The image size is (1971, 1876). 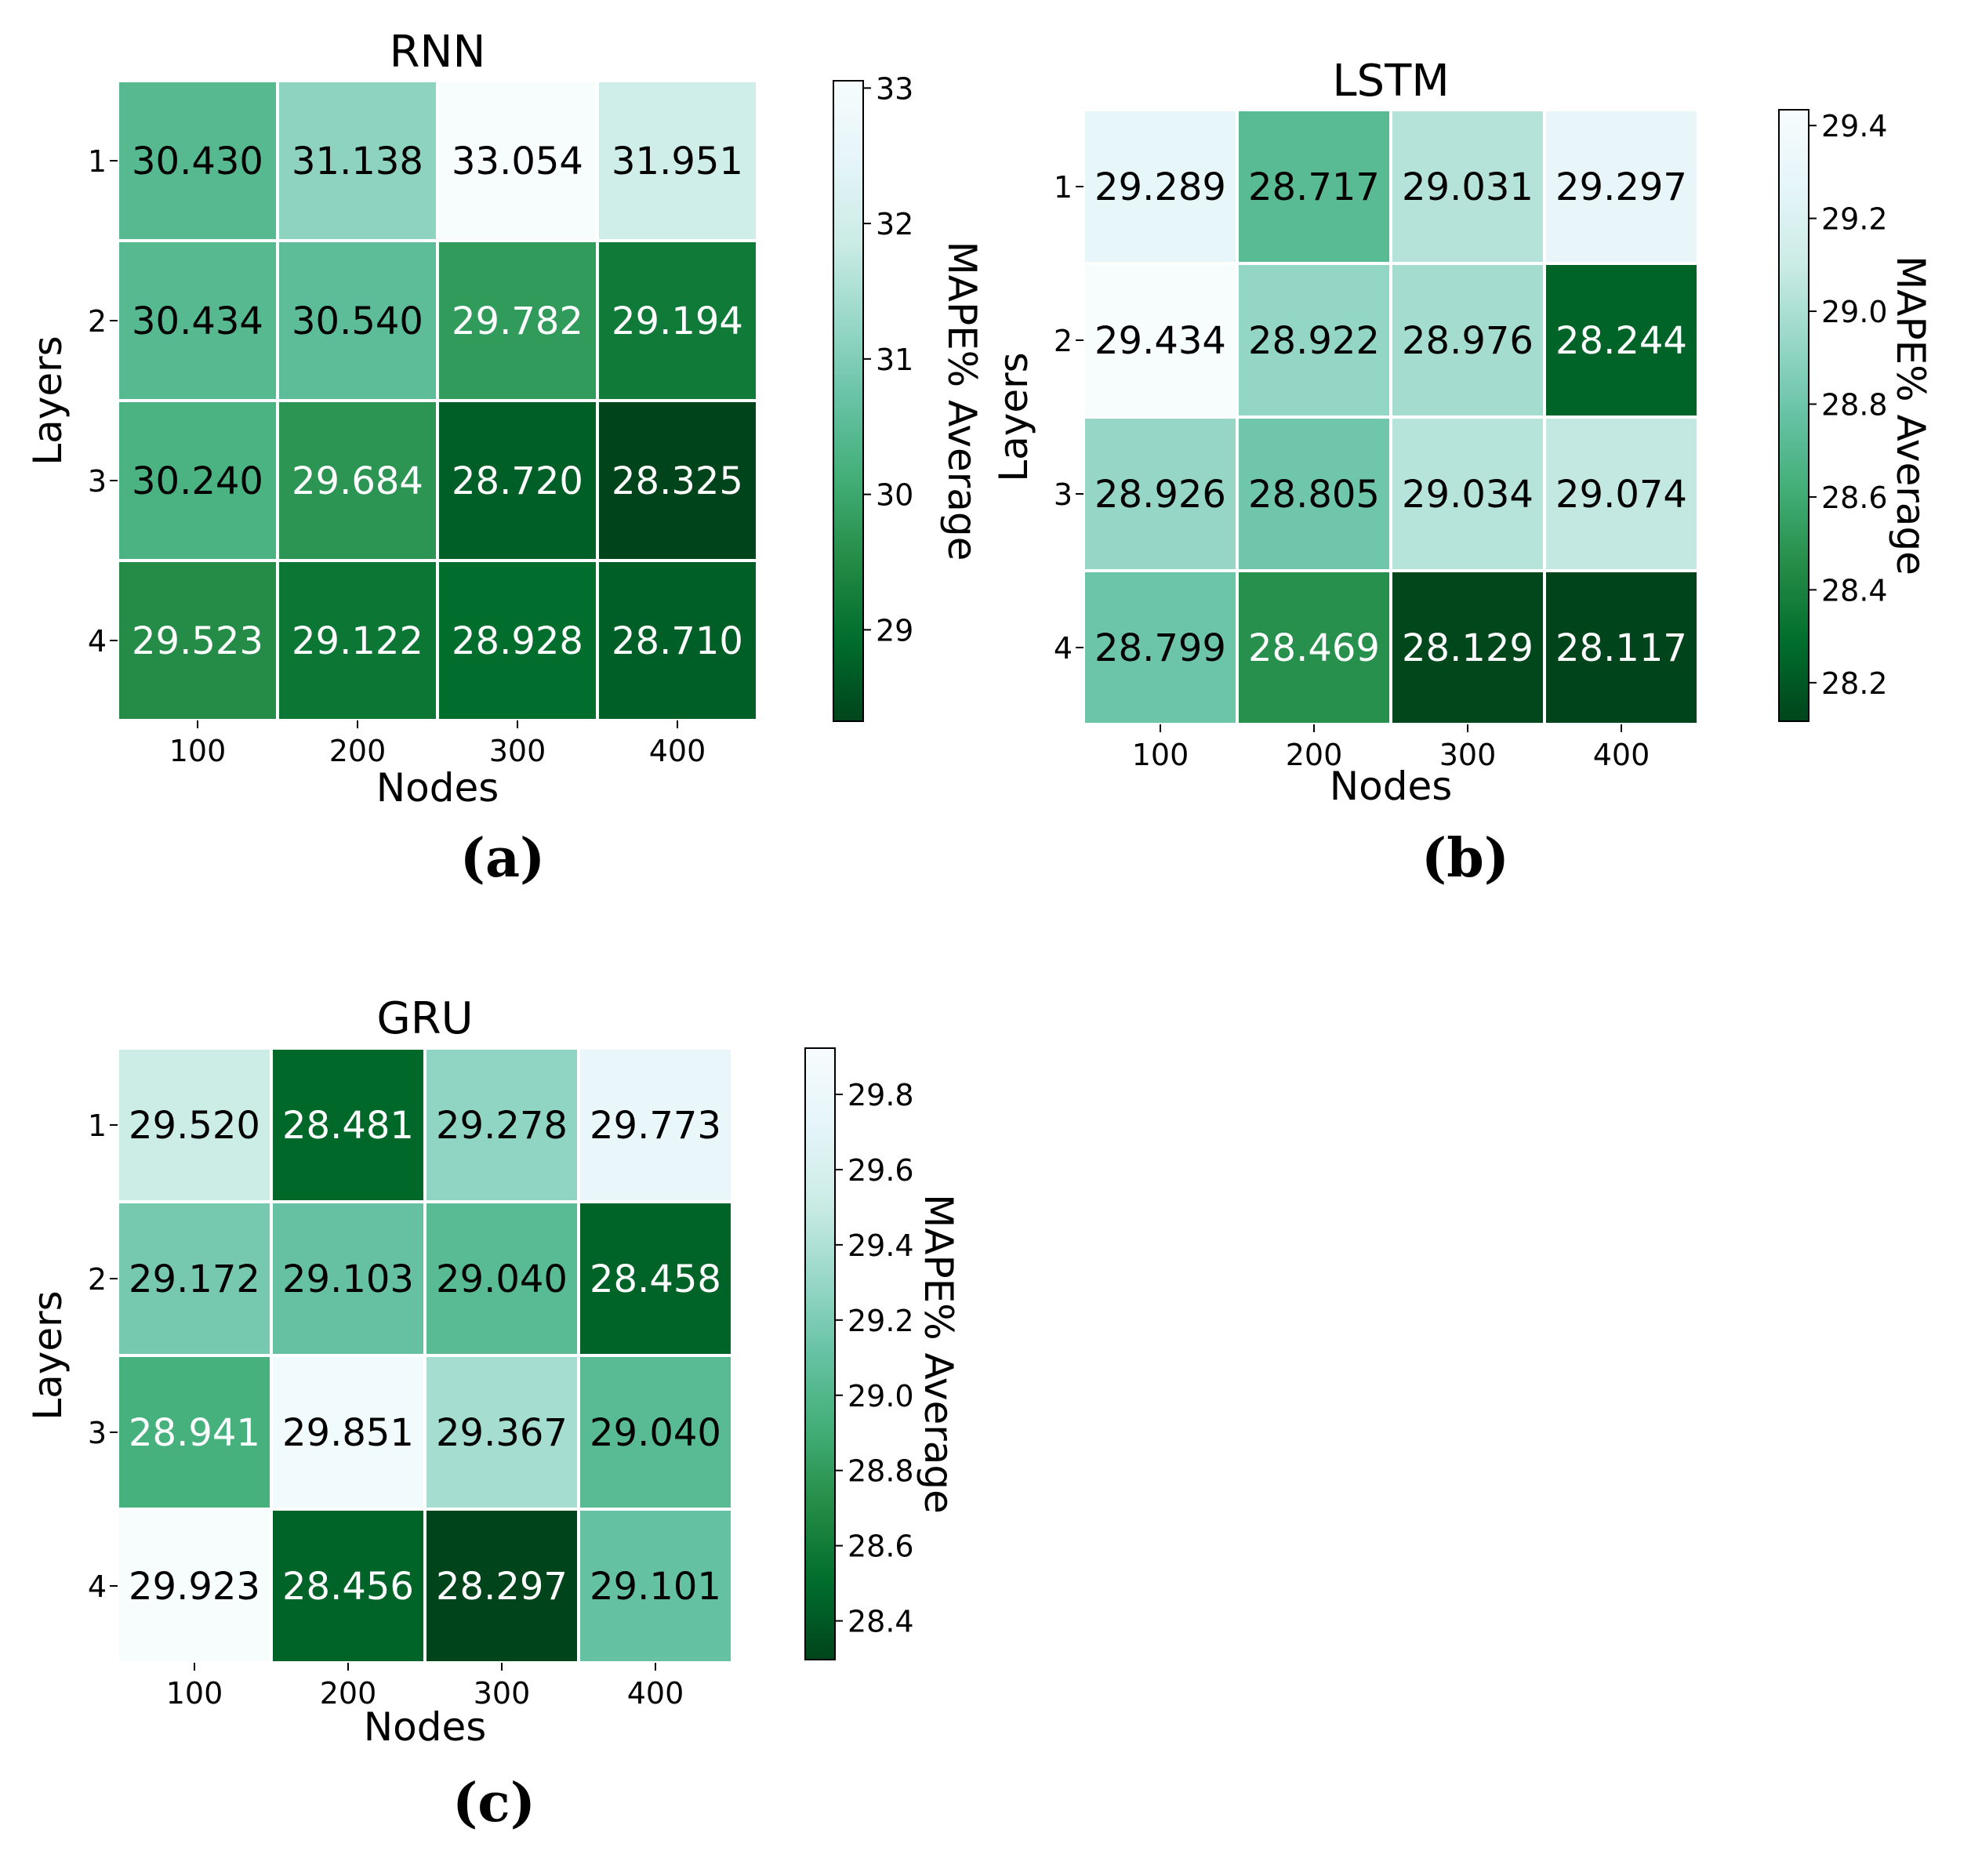 What do you see at coordinates (881, 1622) in the screenshot?
I see `colorbar-tick-label: 28.4` at bounding box center [881, 1622].